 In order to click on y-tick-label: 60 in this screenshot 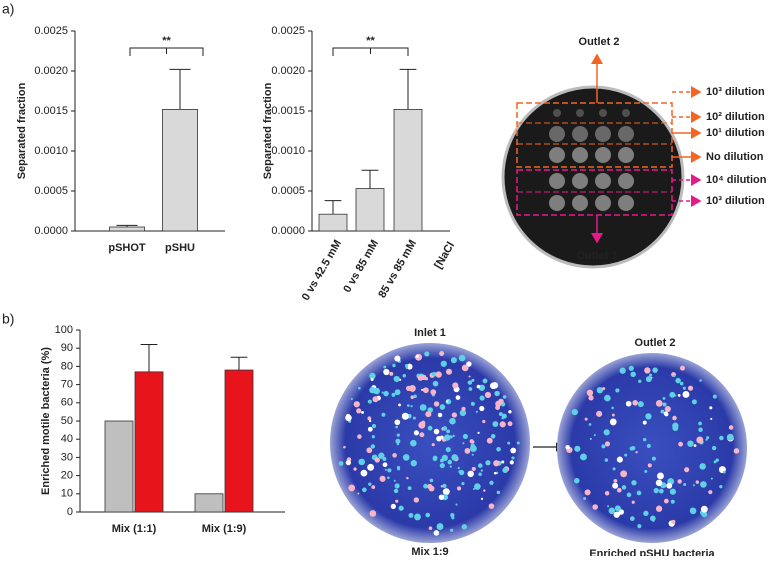, I will do `click(67, 403)`.